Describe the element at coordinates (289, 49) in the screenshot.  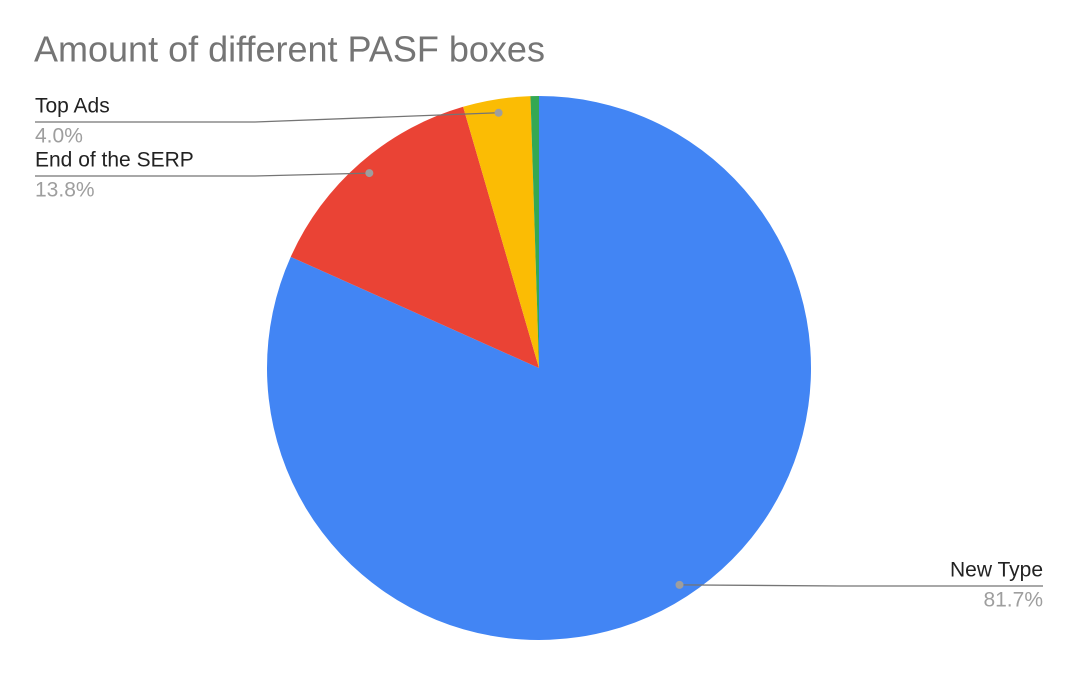
I see `chart-title: Amount of different PASF boxes` at that location.